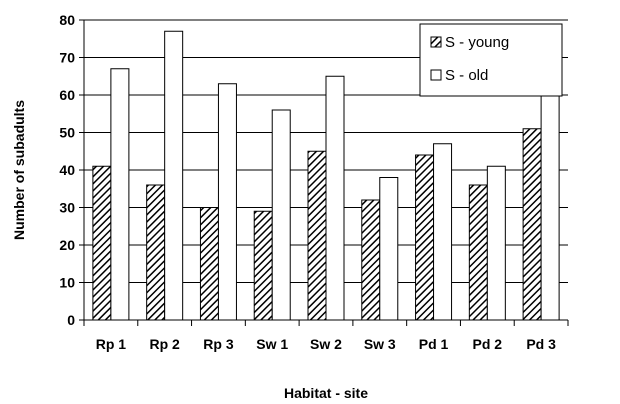 The image size is (620, 404). I want to click on x-tick-label: Rp 2, so click(164, 344).